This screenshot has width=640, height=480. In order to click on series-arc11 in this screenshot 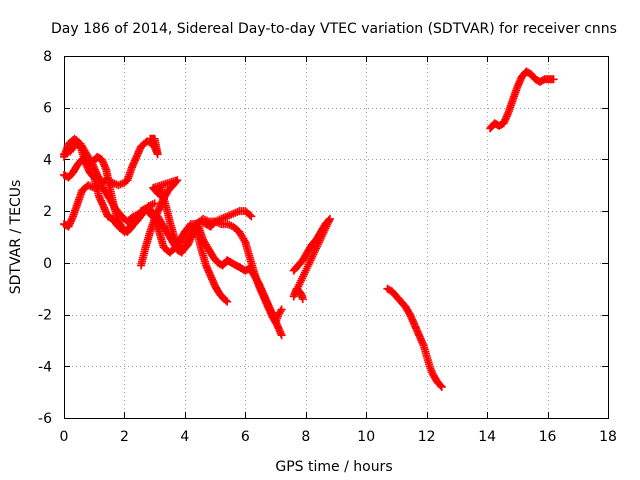, I will do `click(522, 100)`.